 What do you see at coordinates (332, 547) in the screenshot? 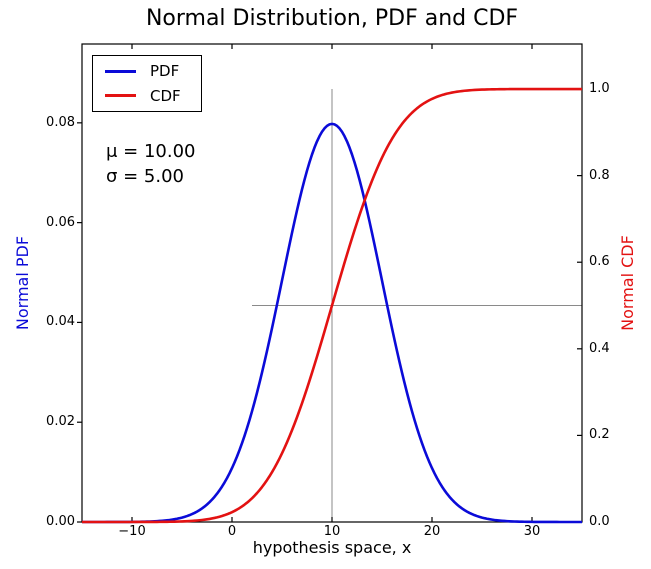
I see `x-axis-label: hypothesis space, x` at bounding box center [332, 547].